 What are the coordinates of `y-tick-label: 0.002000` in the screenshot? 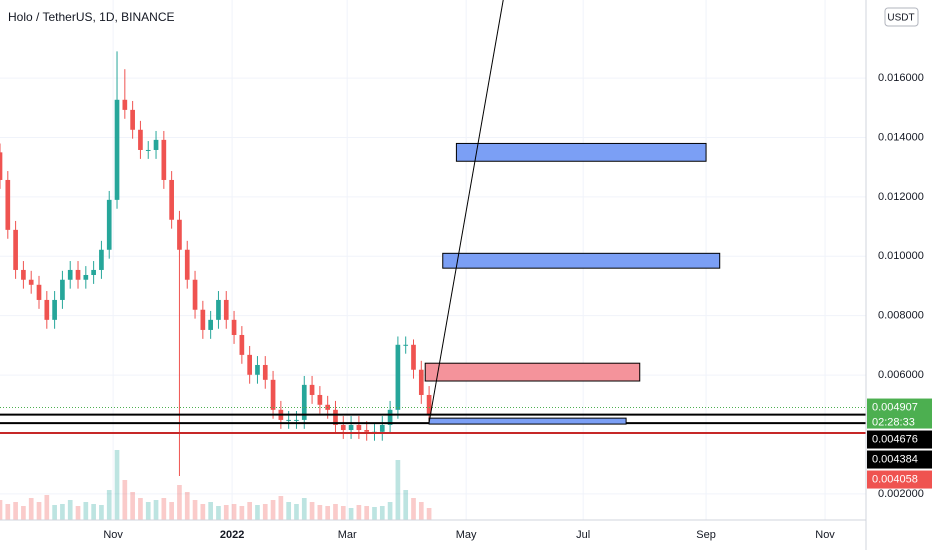 It's located at (901, 494).